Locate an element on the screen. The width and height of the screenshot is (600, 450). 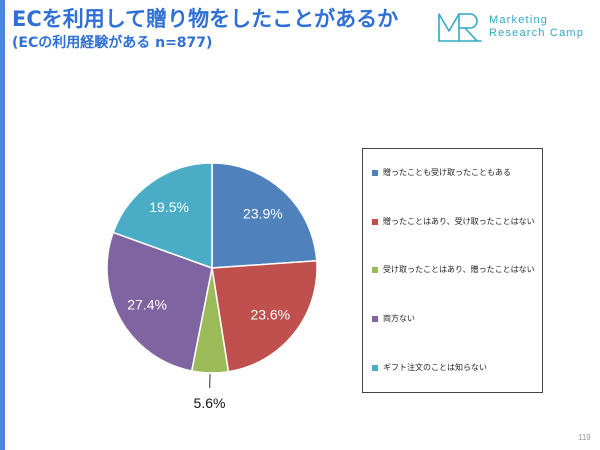
accent-bar is located at coordinates (2, 225).